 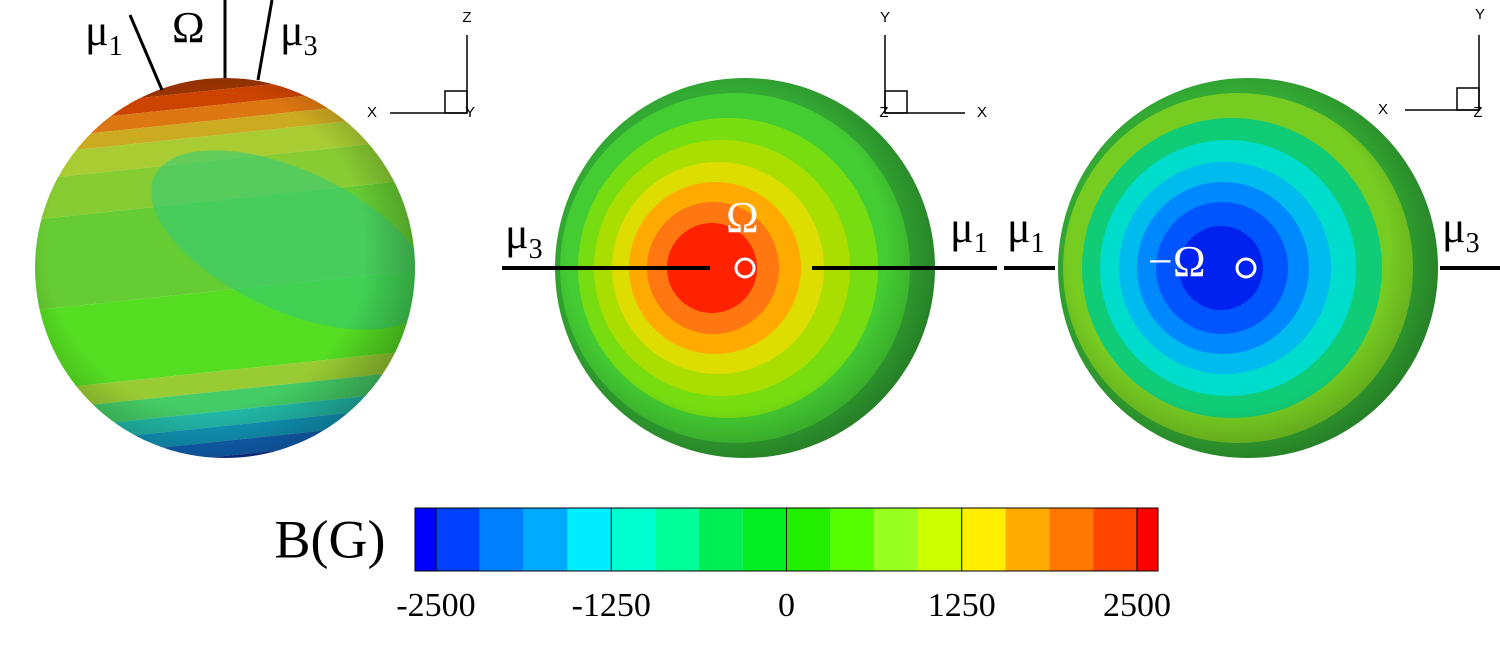 What do you see at coordinates (786, 605) in the screenshot?
I see `tick-label: 0` at bounding box center [786, 605].